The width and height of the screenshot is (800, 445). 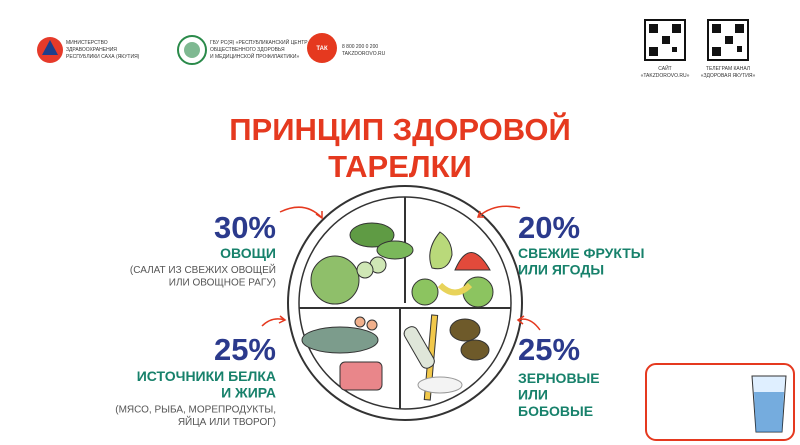 I want to click on qr-caption: «ЗДОРОВАЯ ЯКУТИЯ», so click(x=728, y=76).